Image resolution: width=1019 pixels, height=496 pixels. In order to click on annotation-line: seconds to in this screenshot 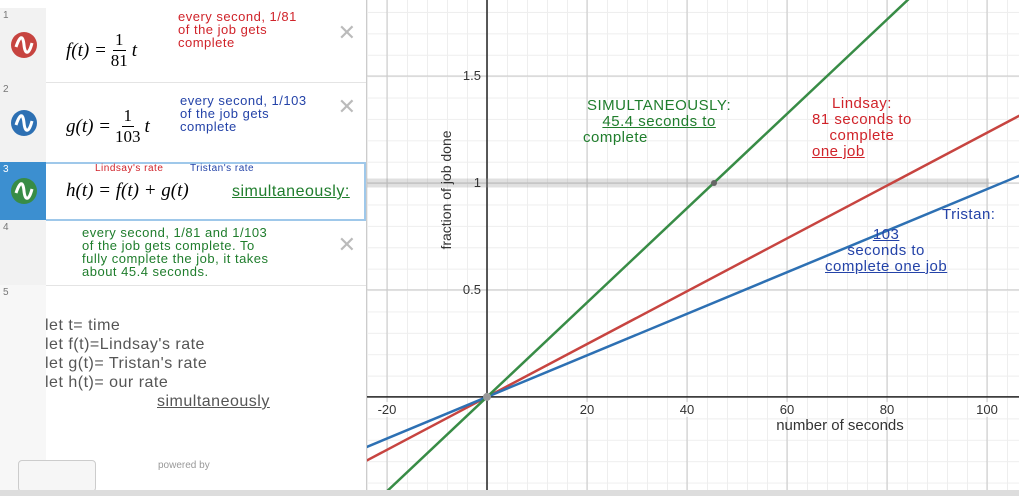, I will do `click(886, 250)`.